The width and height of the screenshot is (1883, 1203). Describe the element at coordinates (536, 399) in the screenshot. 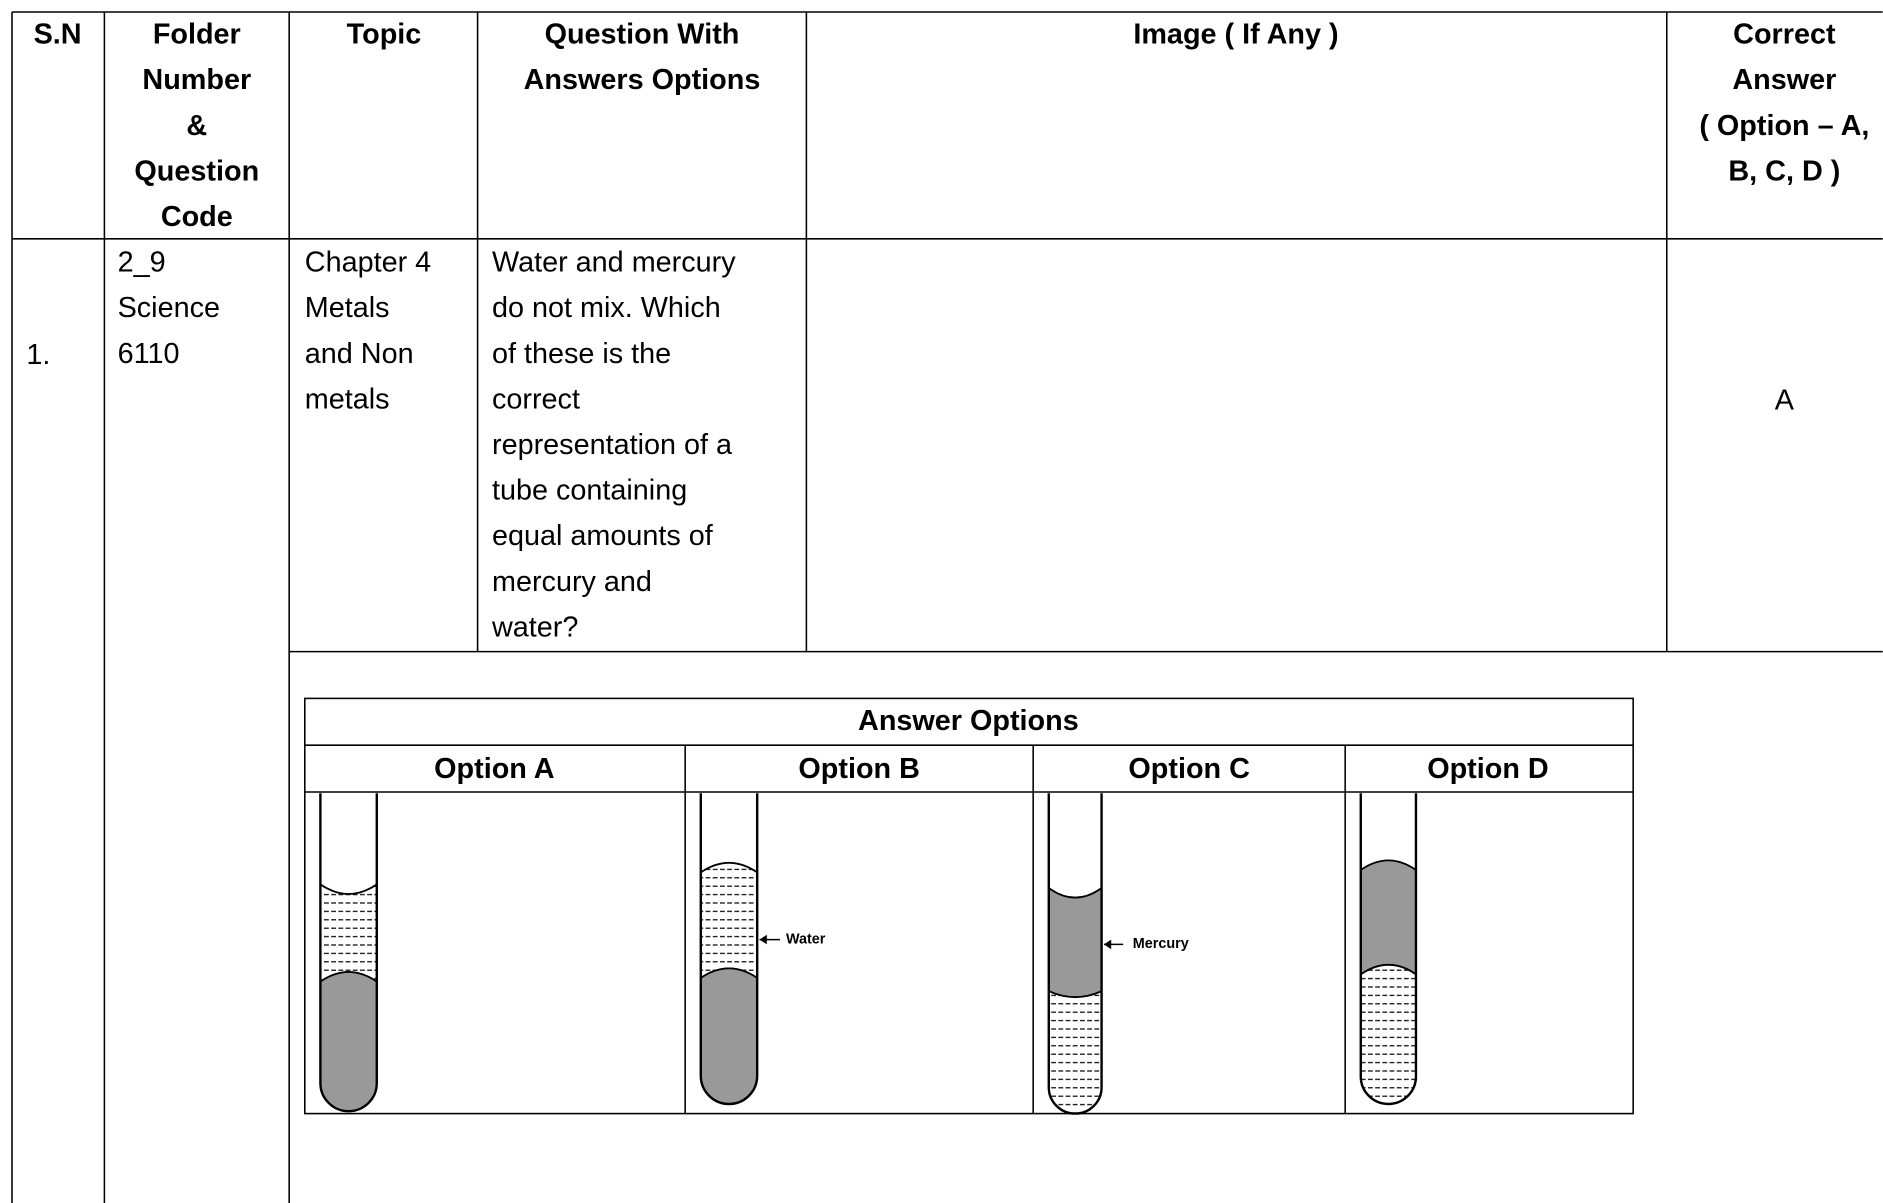

I see `question: correct` at that location.